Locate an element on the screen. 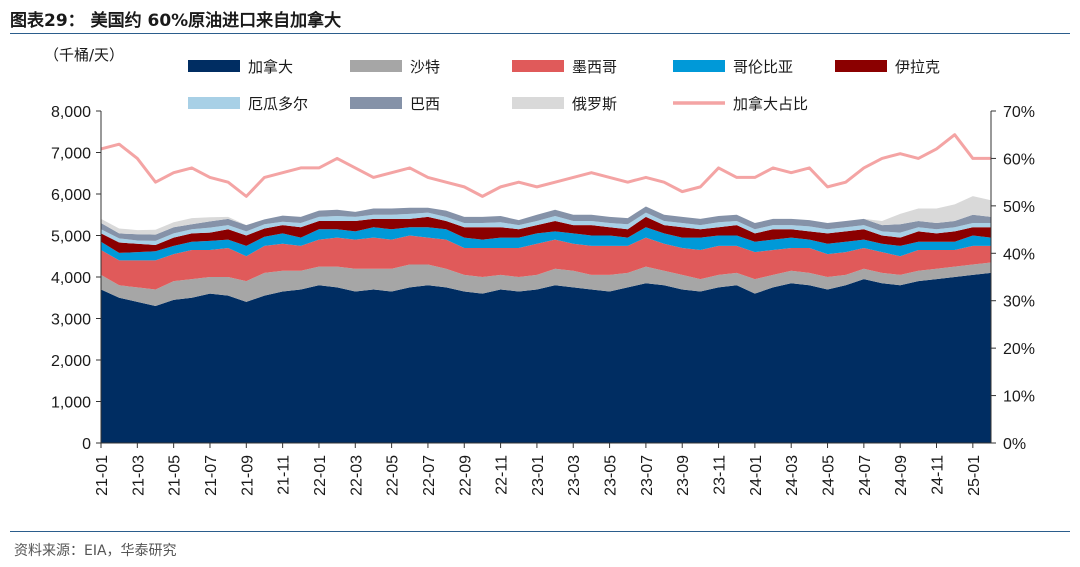 Image resolution: width=1080 pixels, height=567 pixels. y-left-tick-label: 6,000 is located at coordinates (71, 195).